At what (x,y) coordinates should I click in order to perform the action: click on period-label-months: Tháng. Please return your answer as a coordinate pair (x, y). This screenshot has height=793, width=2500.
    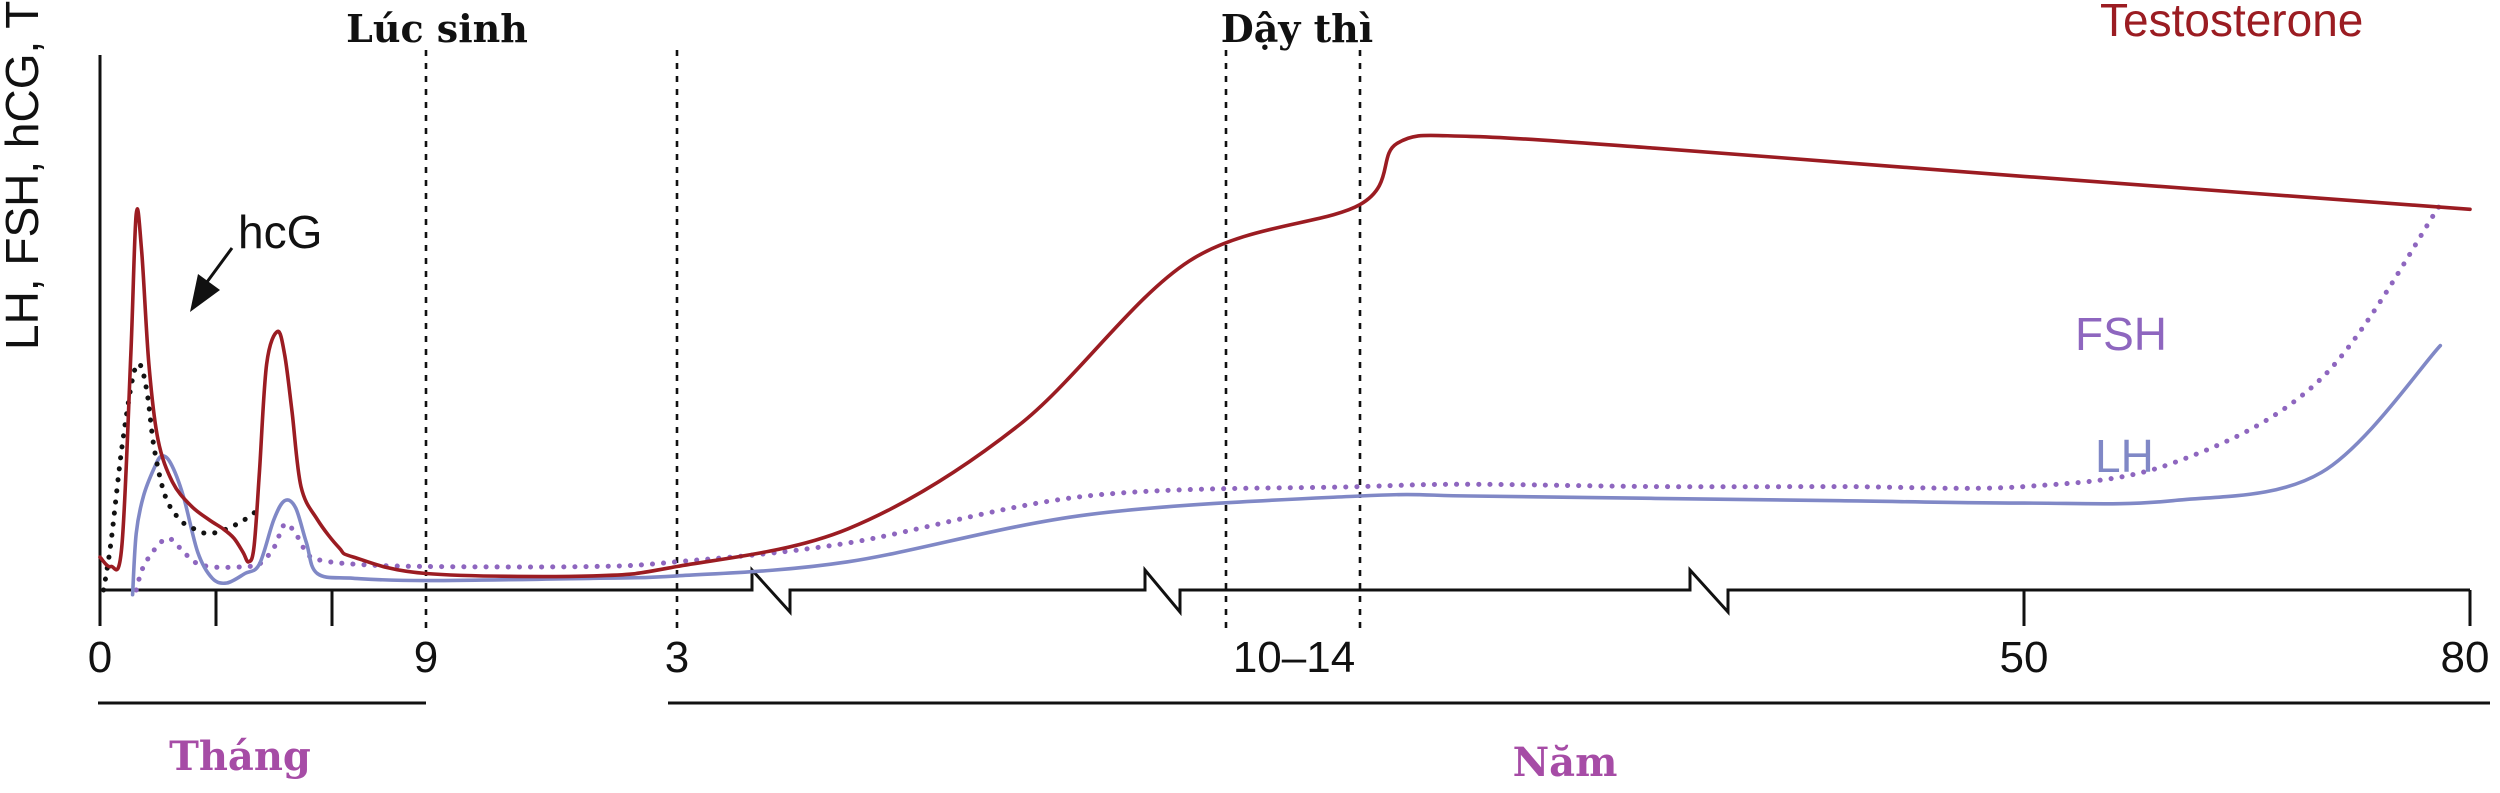
    Looking at the image, I should click on (240, 756).